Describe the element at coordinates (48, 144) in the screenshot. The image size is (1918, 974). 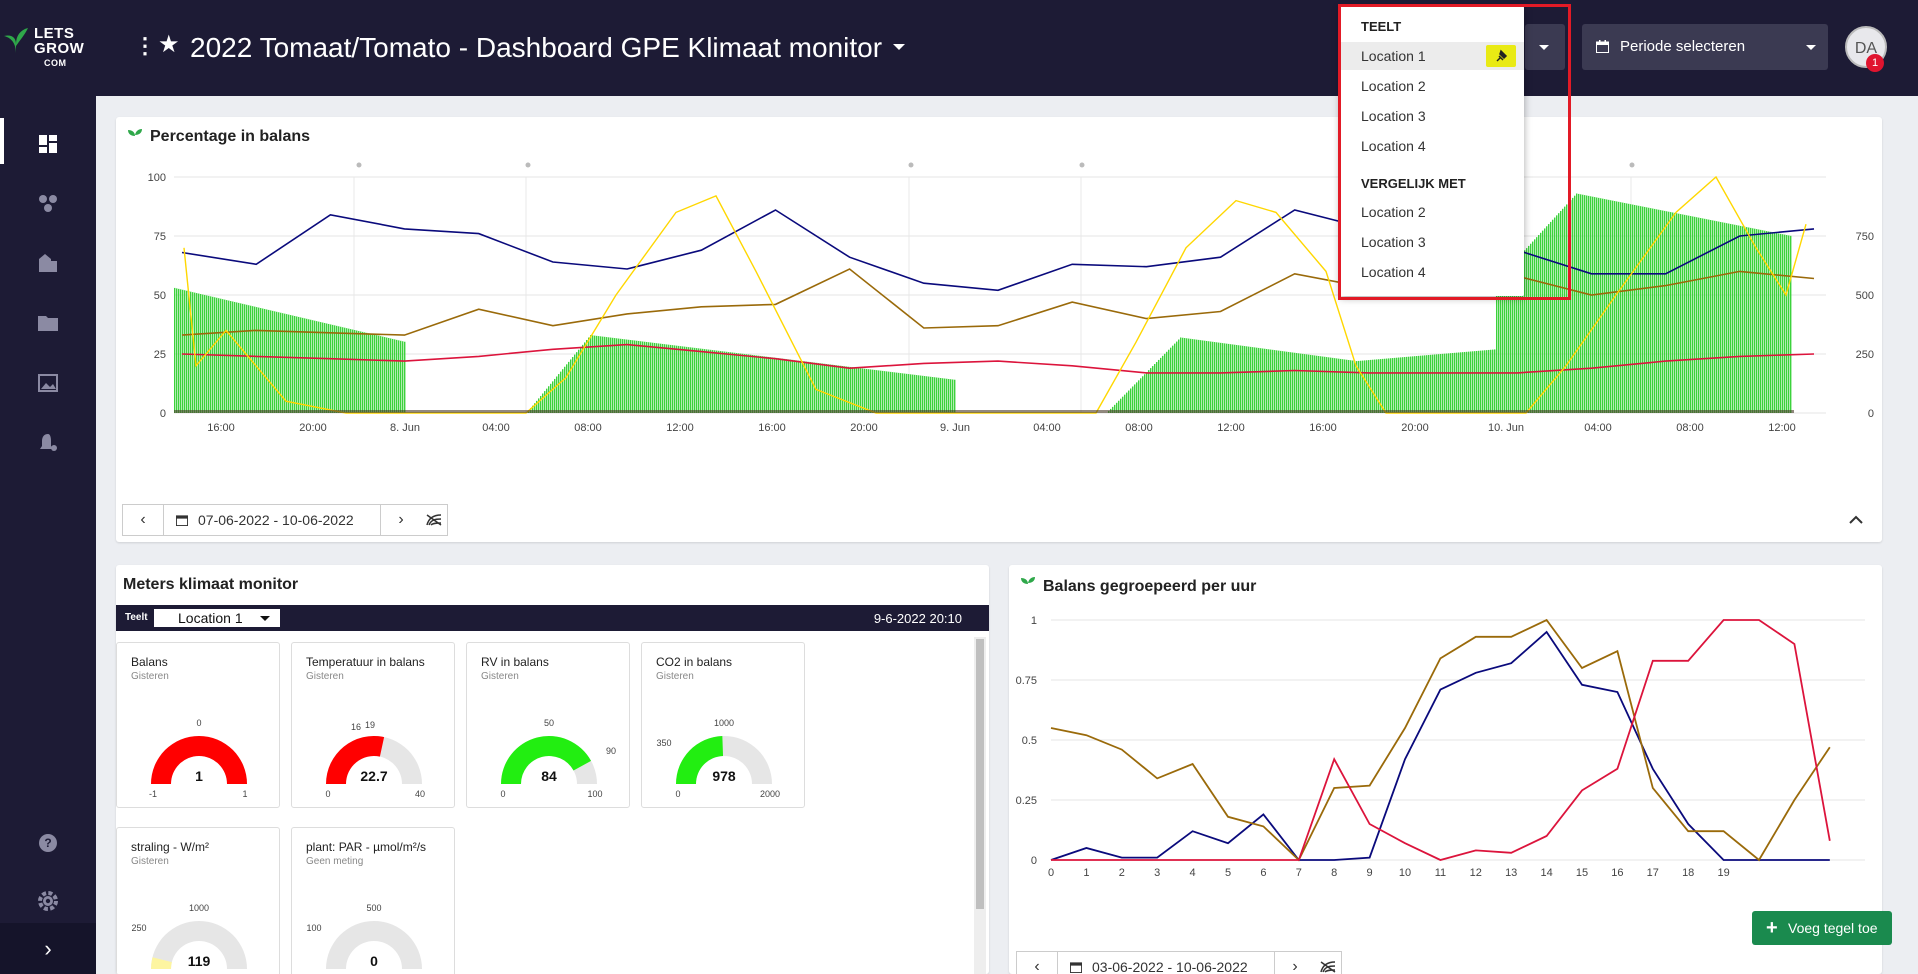
I see `dashboard-icon` at that location.